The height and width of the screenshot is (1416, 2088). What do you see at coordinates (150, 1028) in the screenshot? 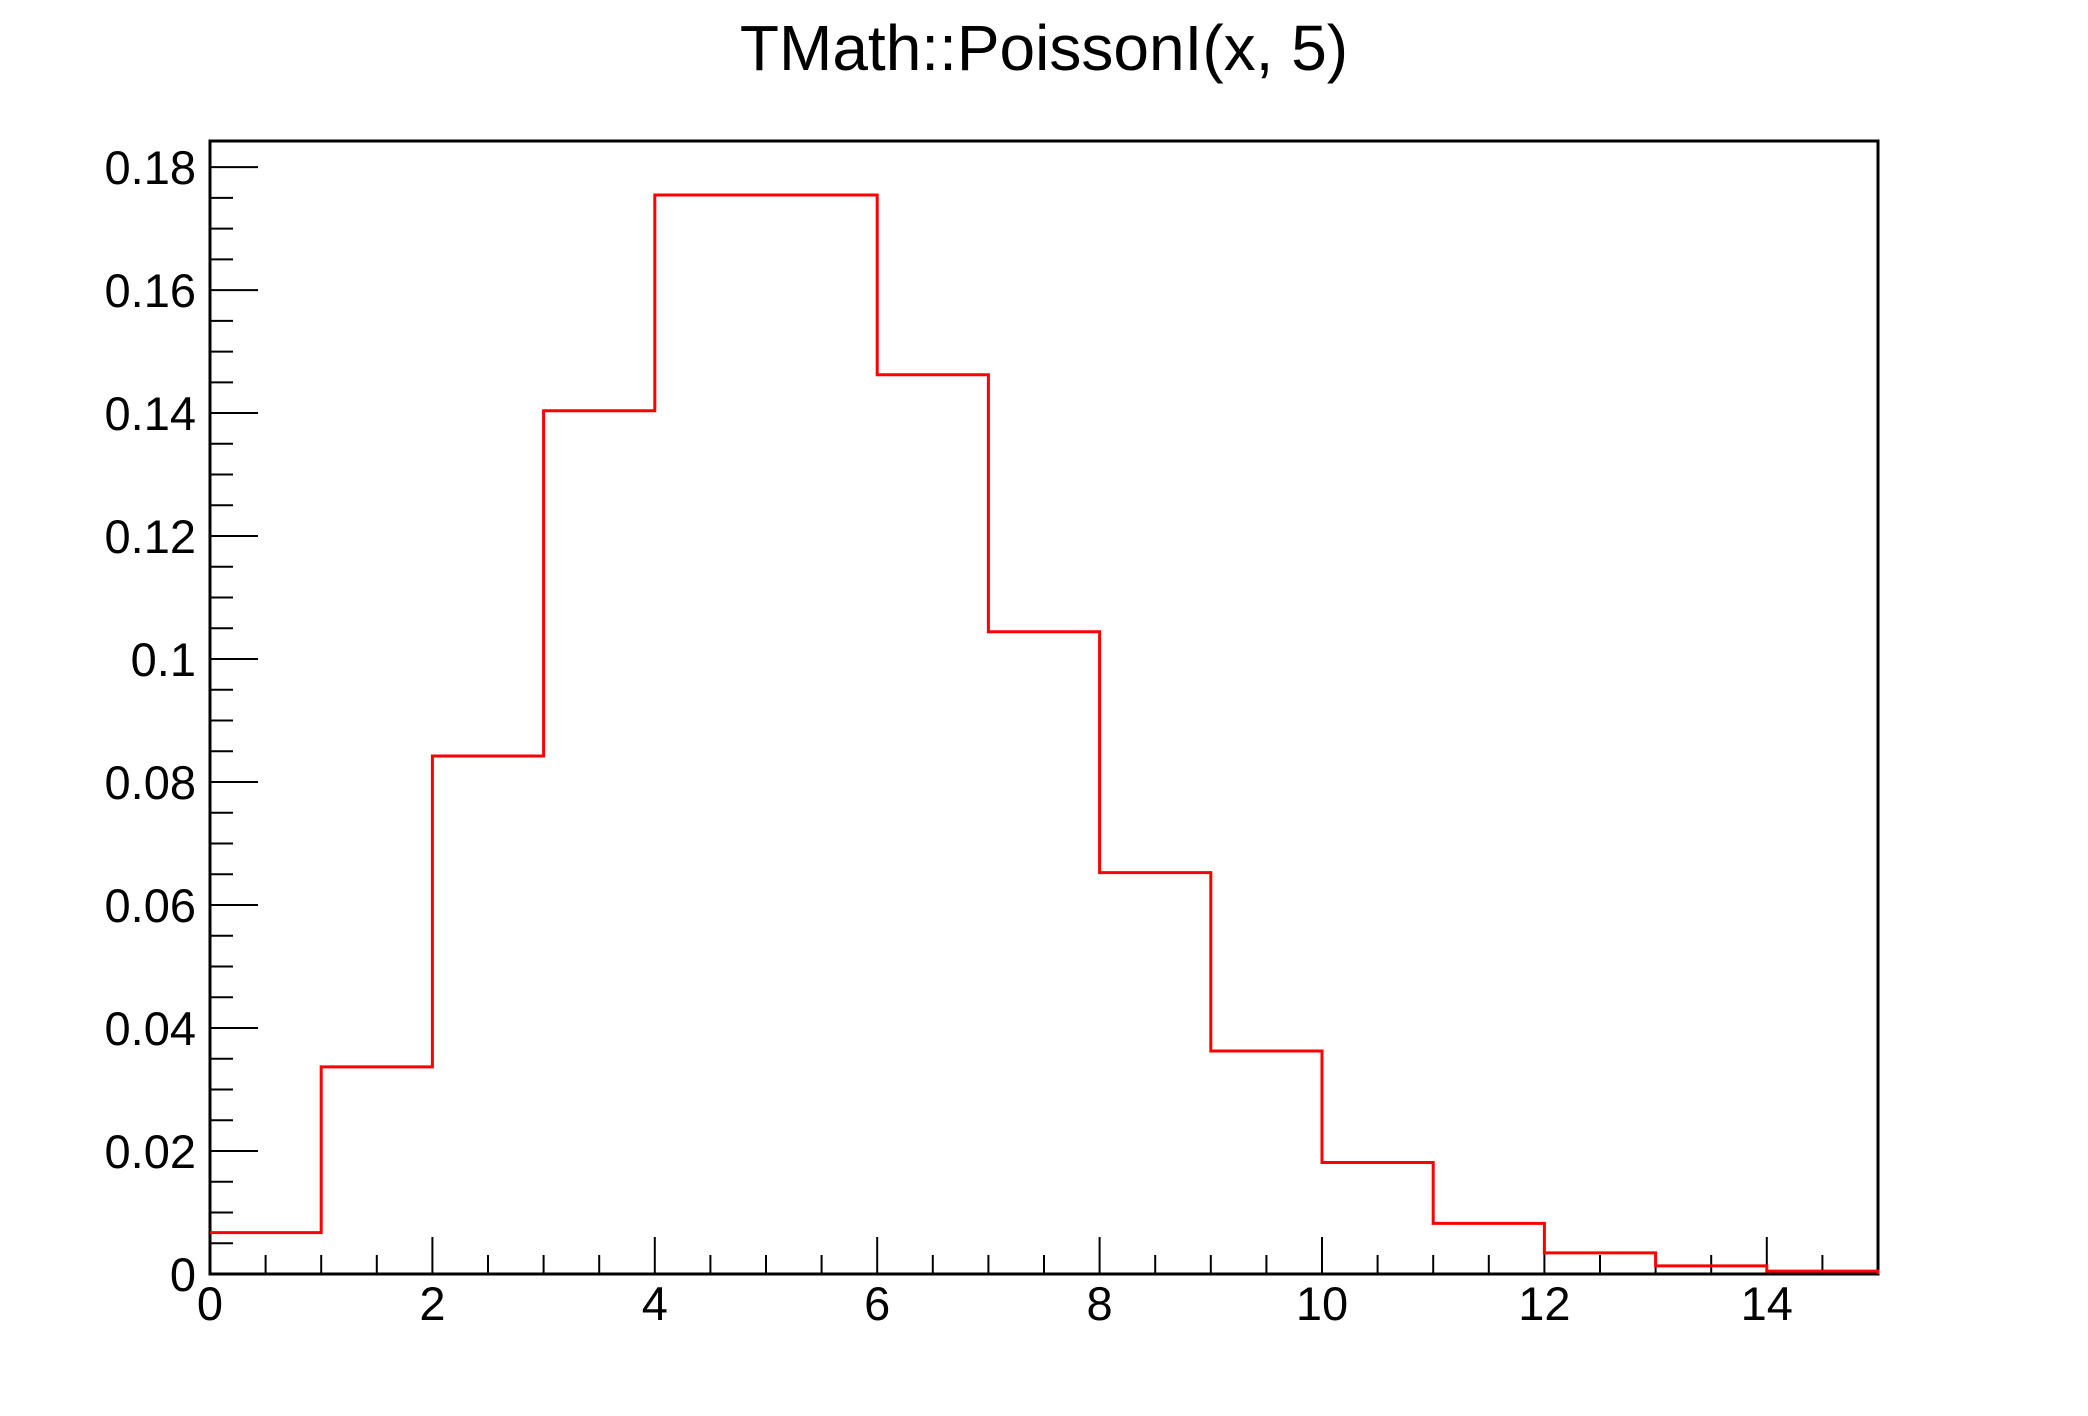
I see `y-tick-label: 0.04` at bounding box center [150, 1028].